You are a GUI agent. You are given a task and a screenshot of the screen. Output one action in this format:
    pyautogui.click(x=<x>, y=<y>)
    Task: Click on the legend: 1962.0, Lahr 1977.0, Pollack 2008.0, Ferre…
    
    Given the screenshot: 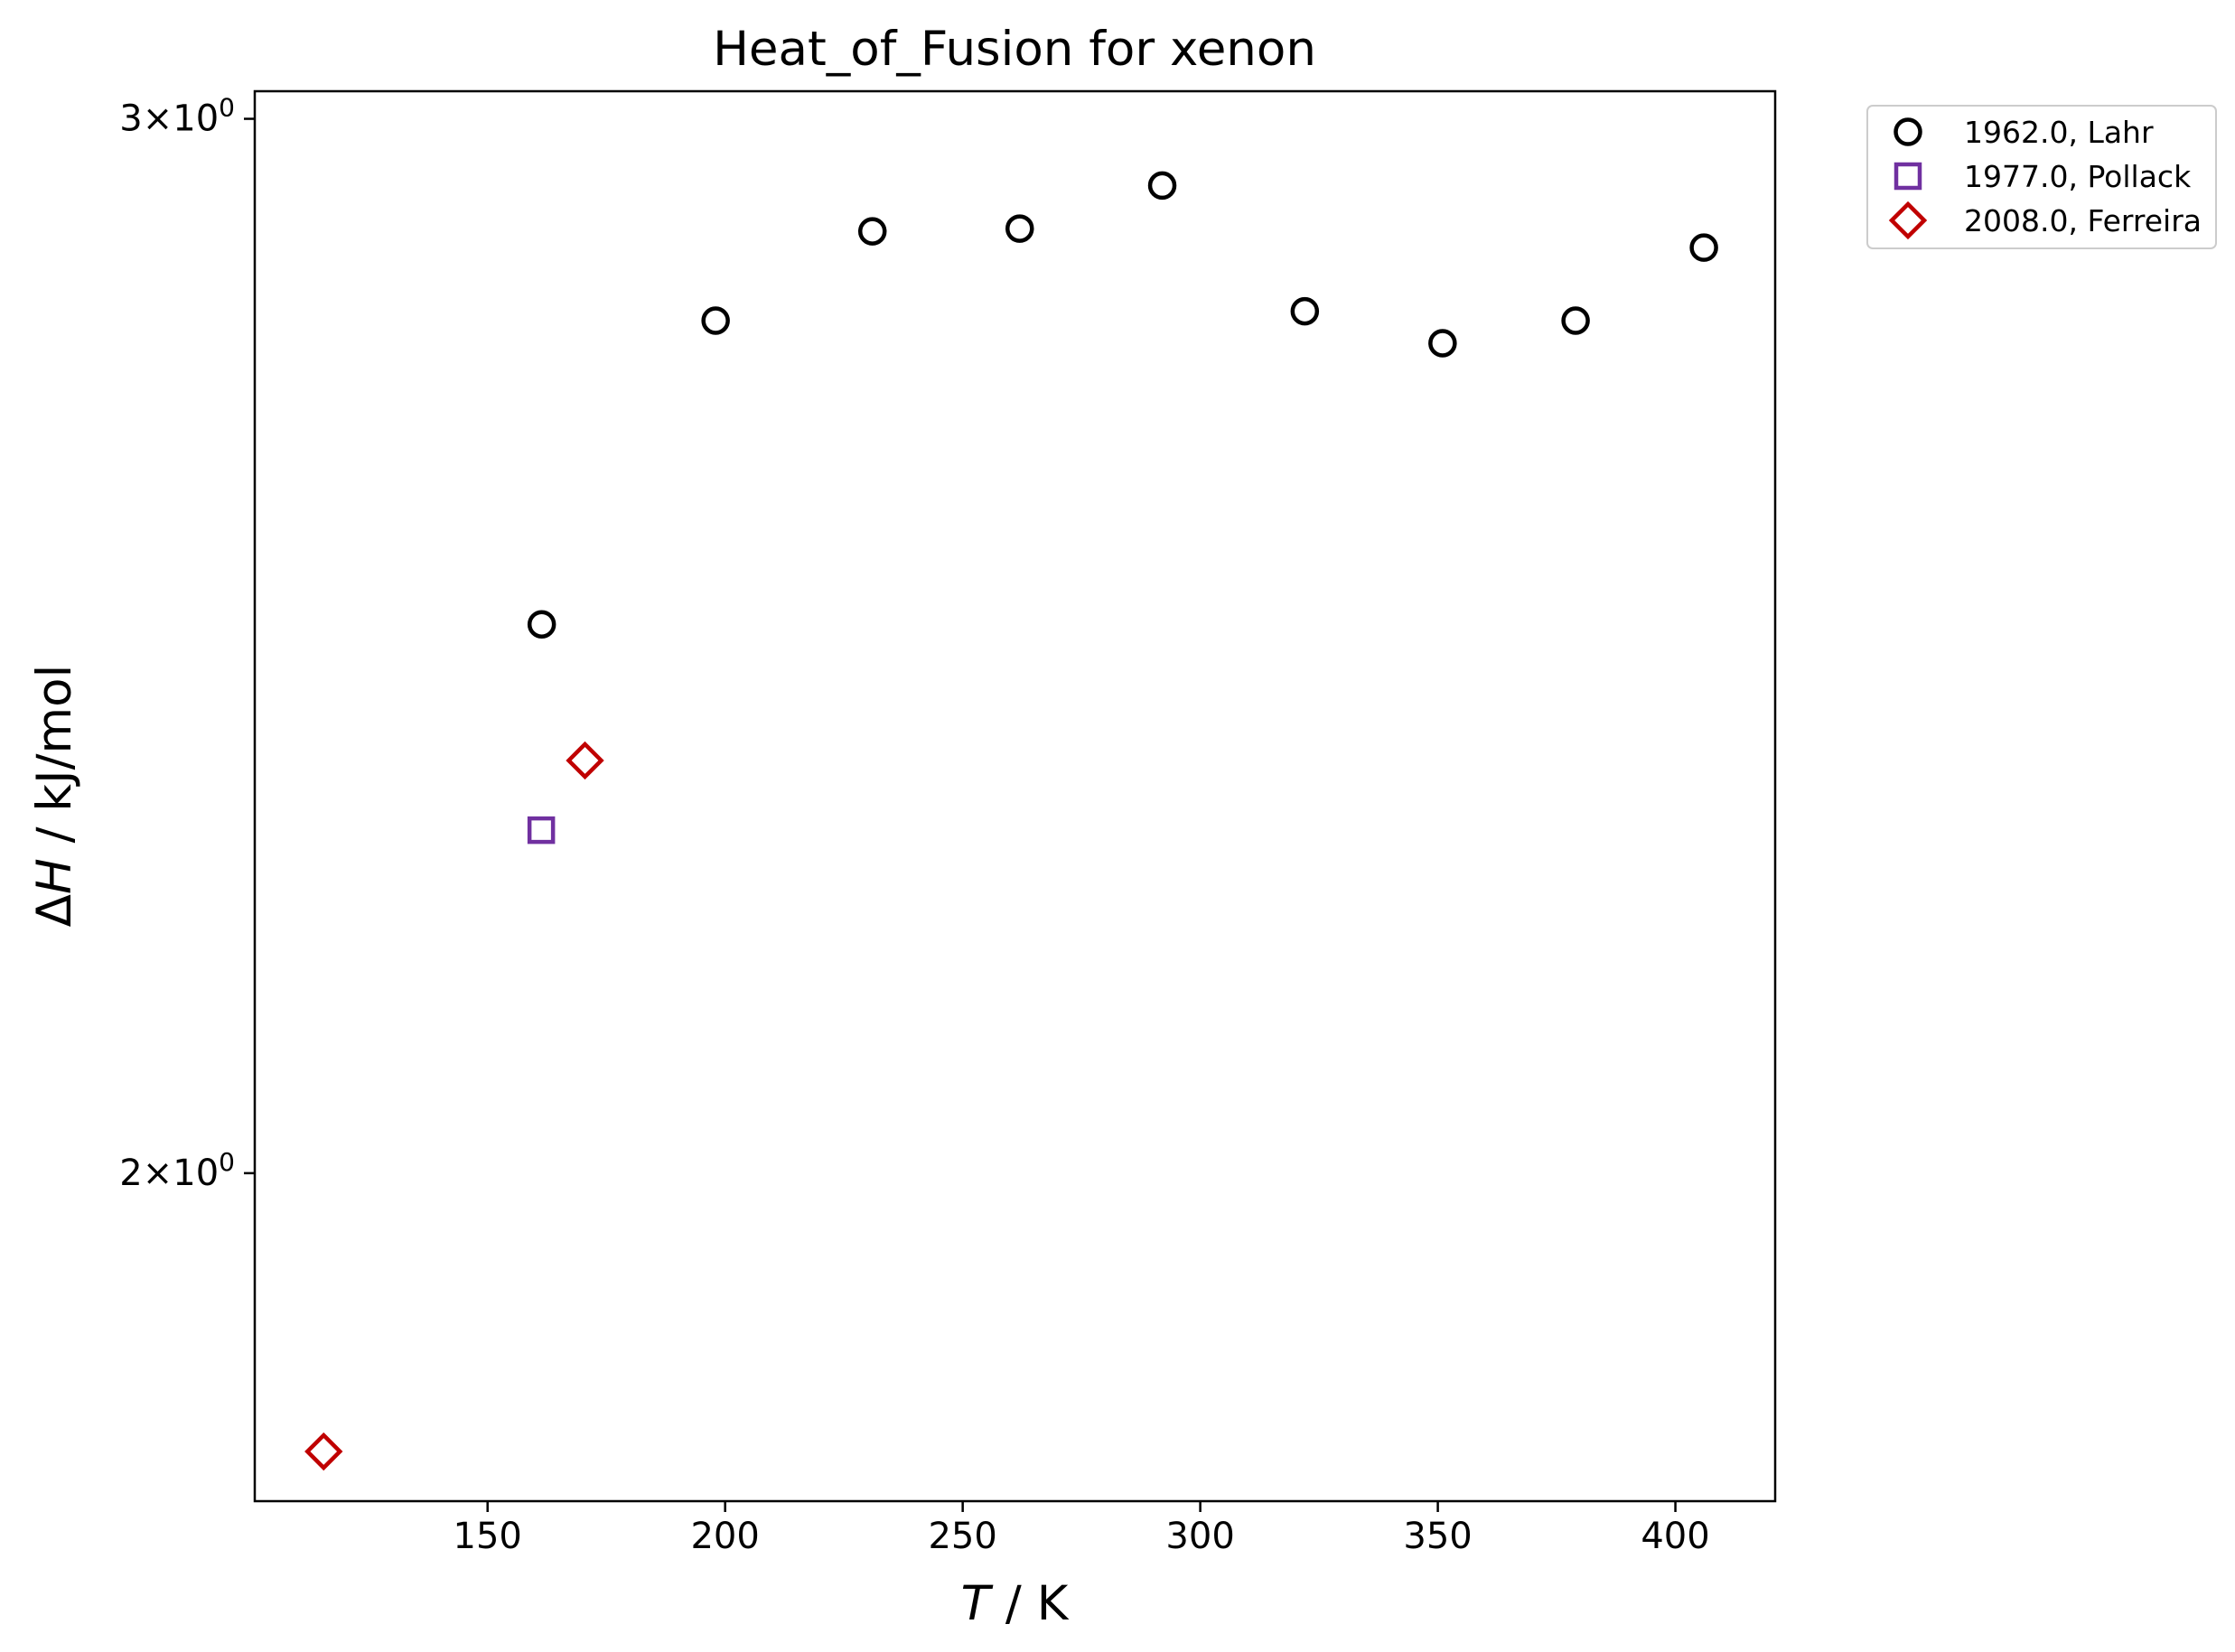 What is the action you would take?
    pyautogui.click(x=2041, y=177)
    